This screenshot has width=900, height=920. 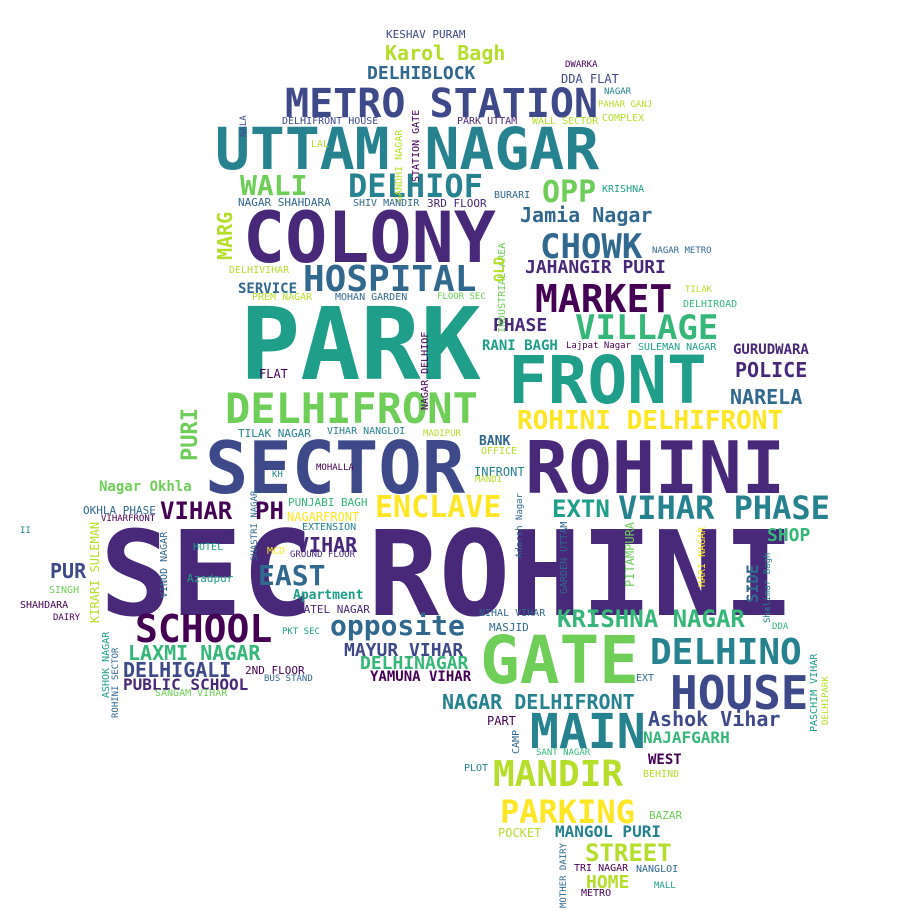 What do you see at coordinates (276, 551) in the screenshot?
I see `word-mcd: MCD` at bounding box center [276, 551].